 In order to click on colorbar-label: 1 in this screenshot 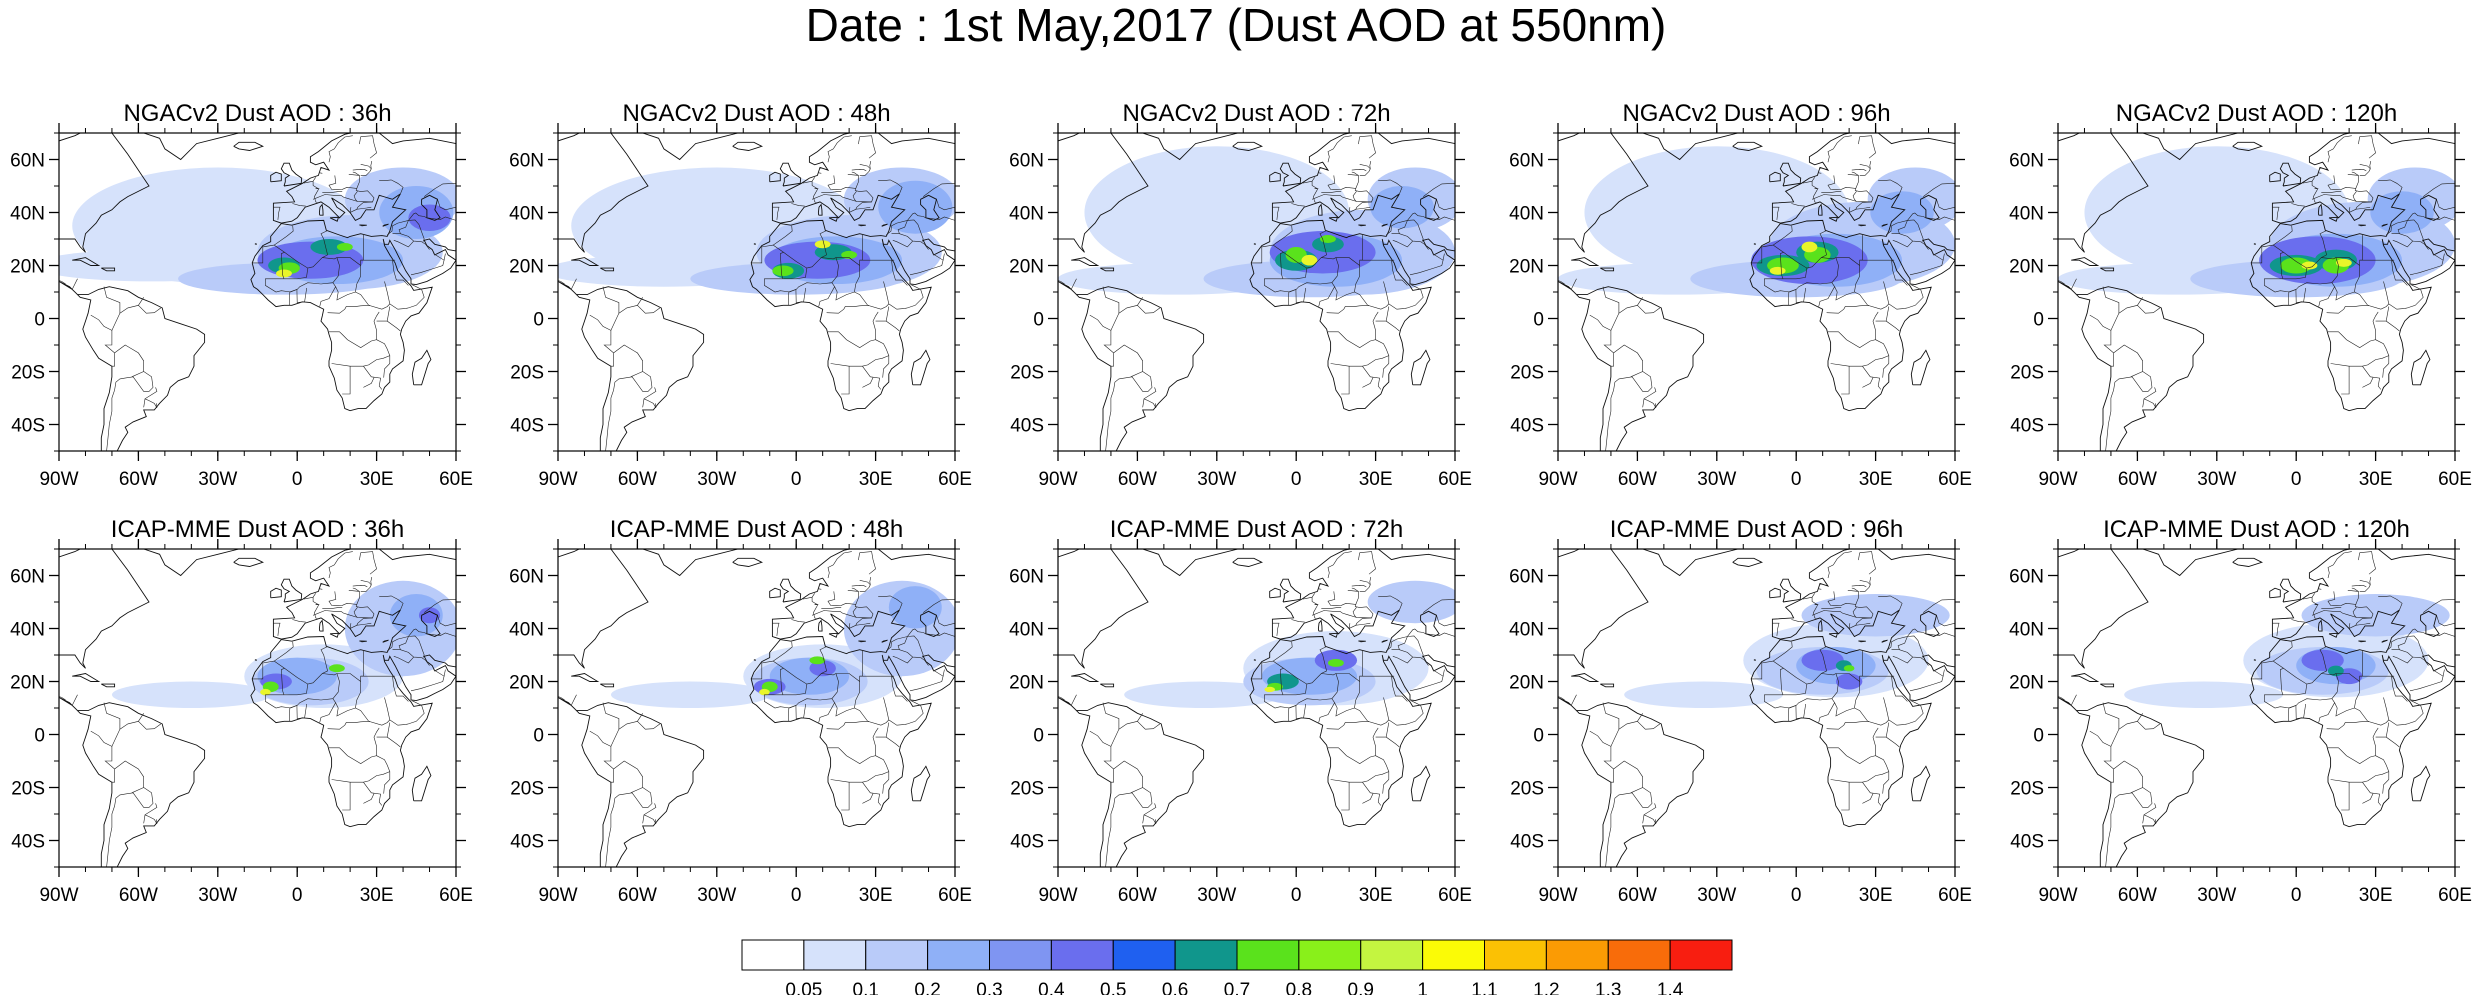, I will do `click(1422, 987)`.